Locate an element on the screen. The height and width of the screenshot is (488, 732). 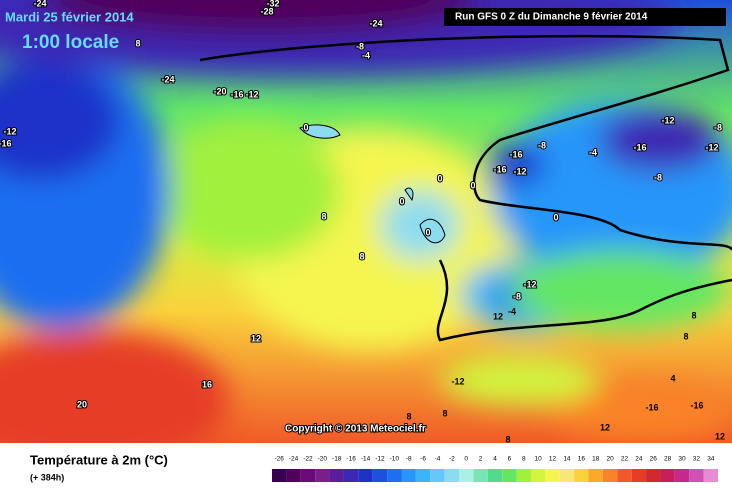
run-info: Run GFS 0 Z du Dimanche 9 février 2014 is located at coordinates (551, 17).